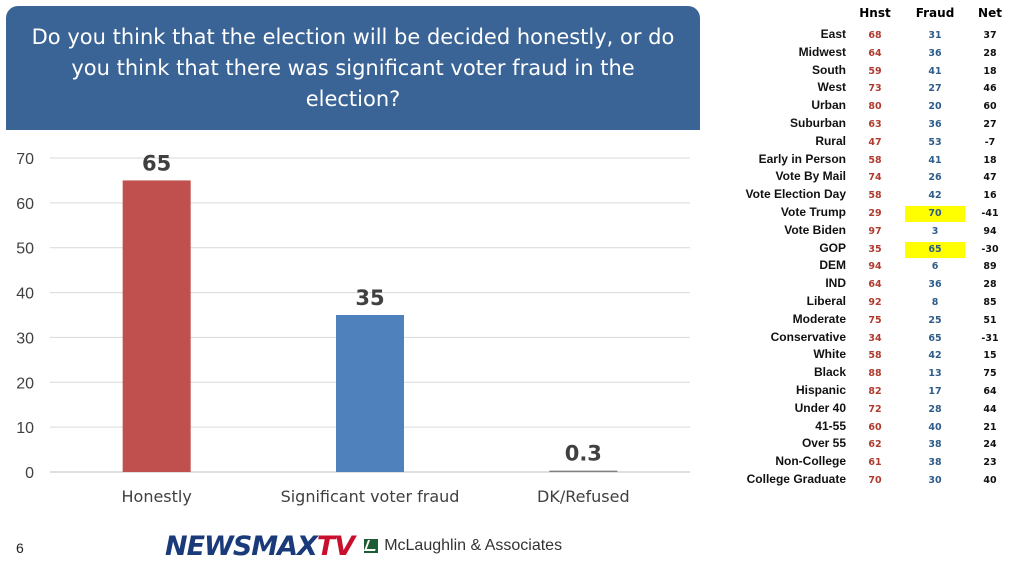  Describe the element at coordinates (820, 390) in the screenshot. I see `segment-label: Hispanic` at that location.